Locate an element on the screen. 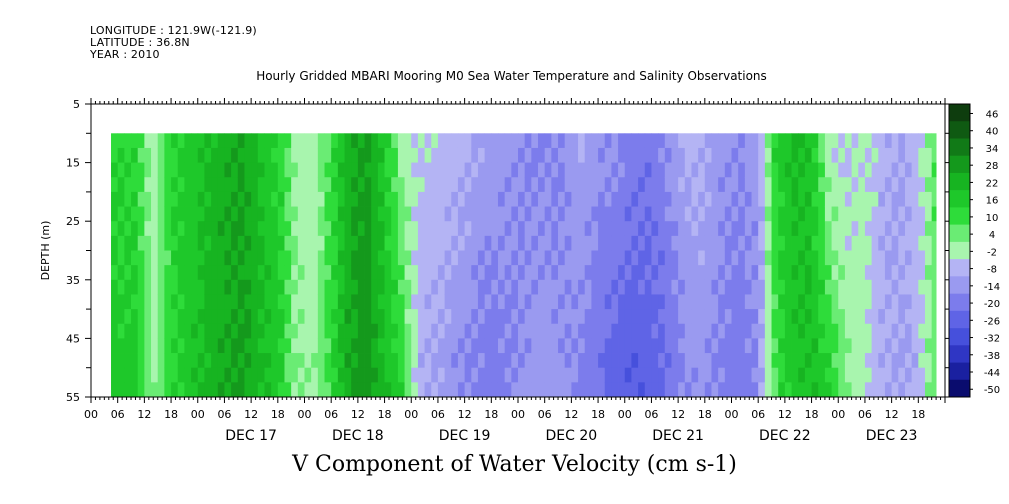 This screenshot has width=1009, height=504. x-hour-label: 00 is located at coordinates (838, 414).